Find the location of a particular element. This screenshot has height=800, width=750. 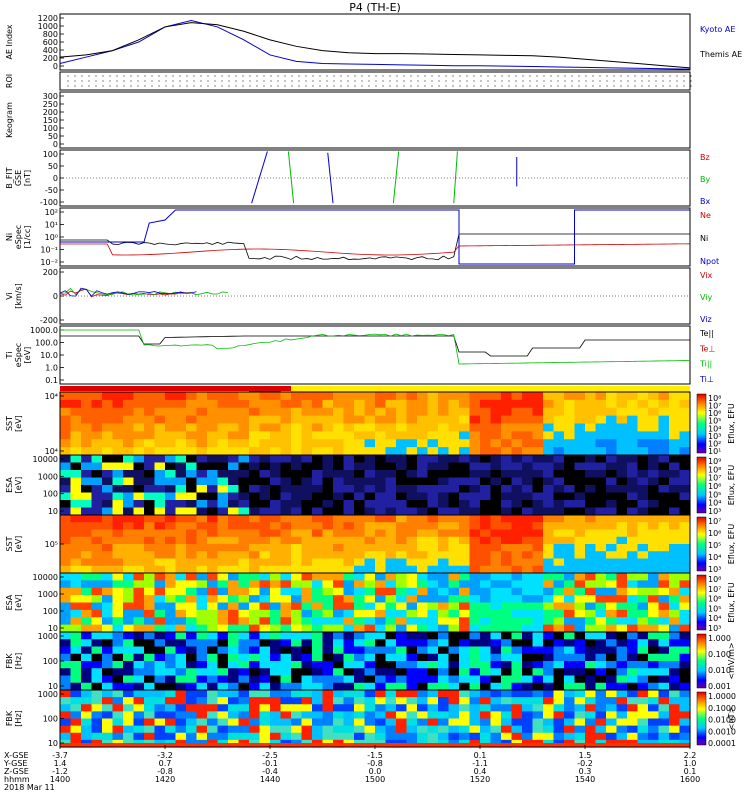

y-tick-label: 1000.0 is located at coordinates (44, 330).